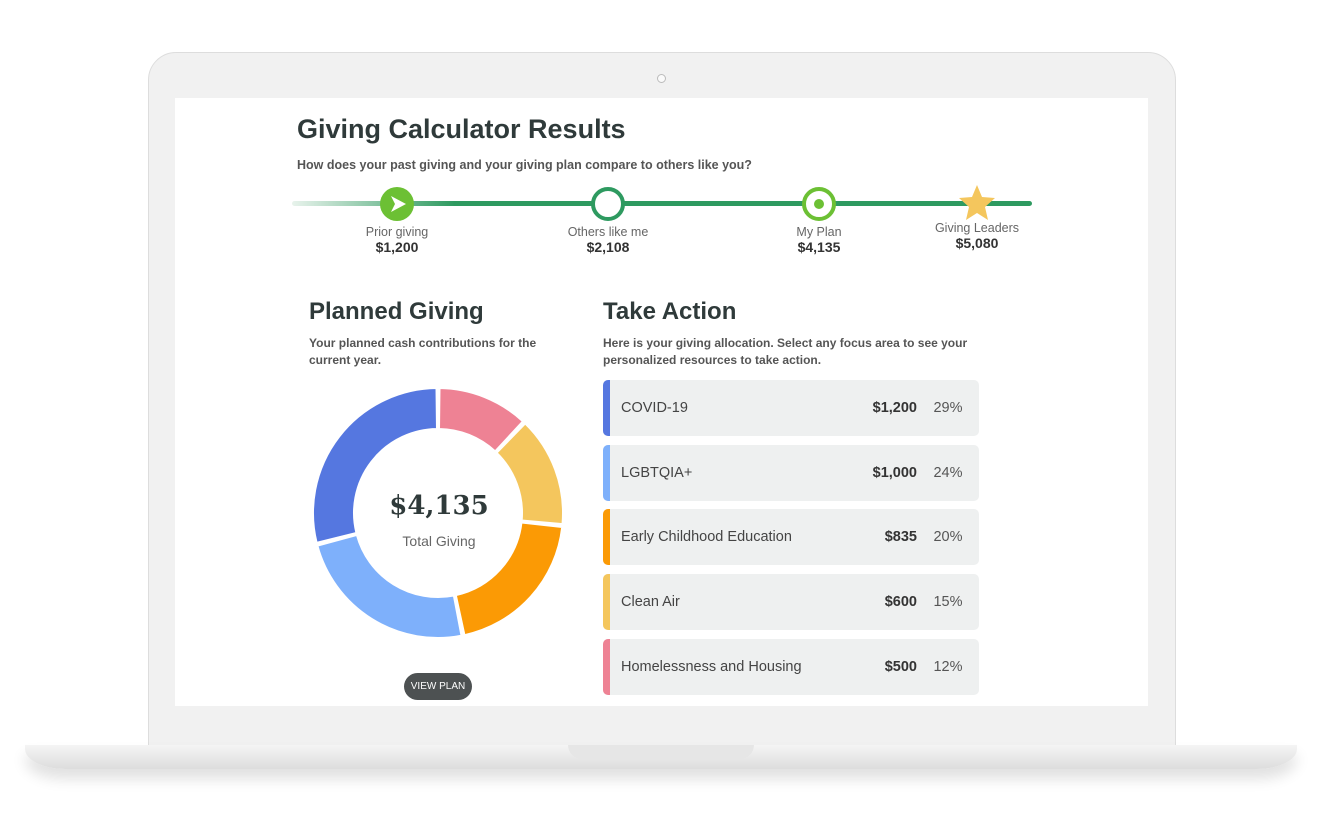 The width and height of the screenshot is (1320, 824). Describe the element at coordinates (608, 232) in the screenshot. I see `node-label: Others like me` at that location.